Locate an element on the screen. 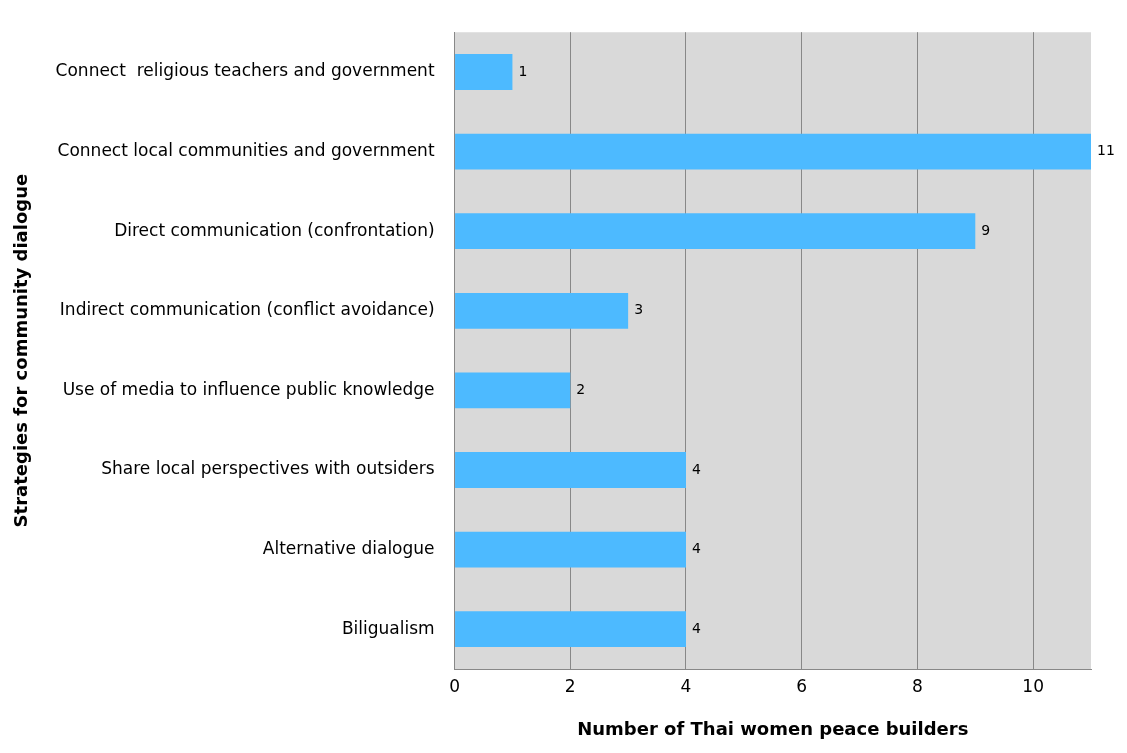  data-label: 11 is located at coordinates (1106, 150).